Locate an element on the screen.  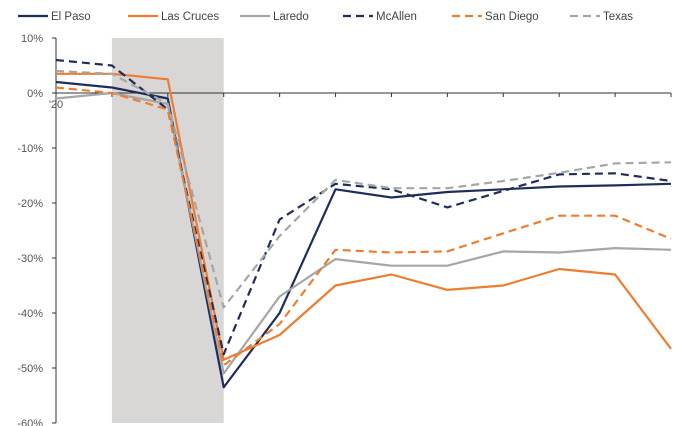
legend-item-las-cruces: Las Cruces is located at coordinates (173, 17).